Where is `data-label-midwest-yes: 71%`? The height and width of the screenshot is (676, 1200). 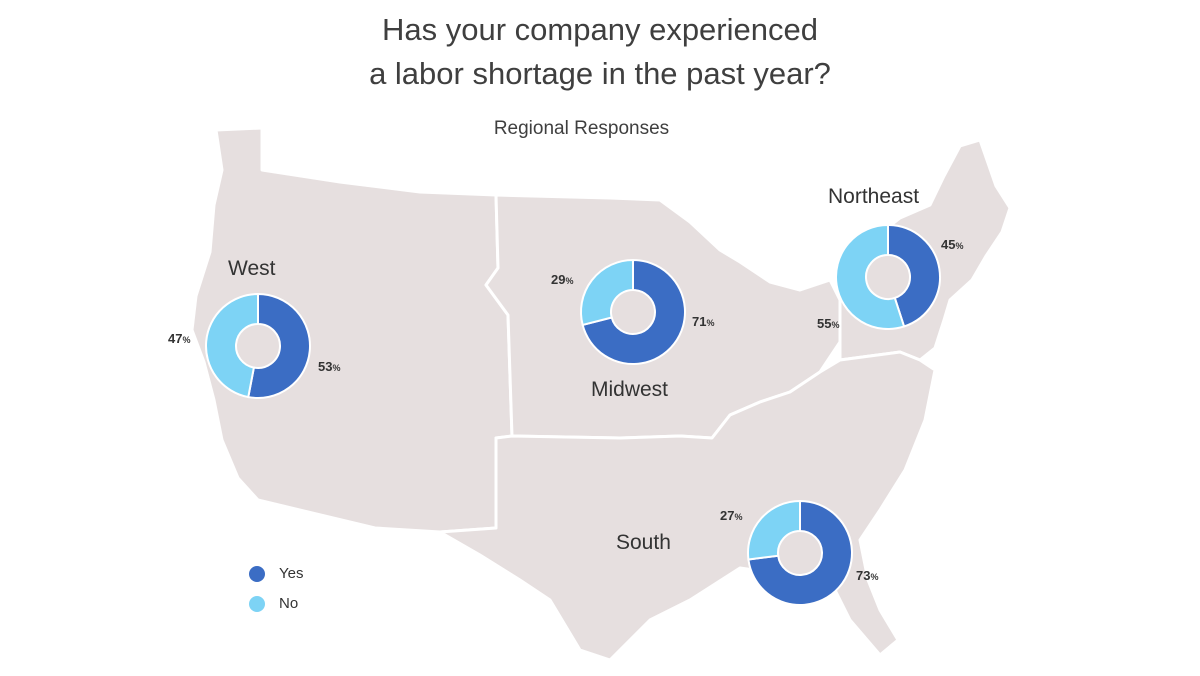
data-label-midwest-yes: 71% is located at coordinates (703, 321).